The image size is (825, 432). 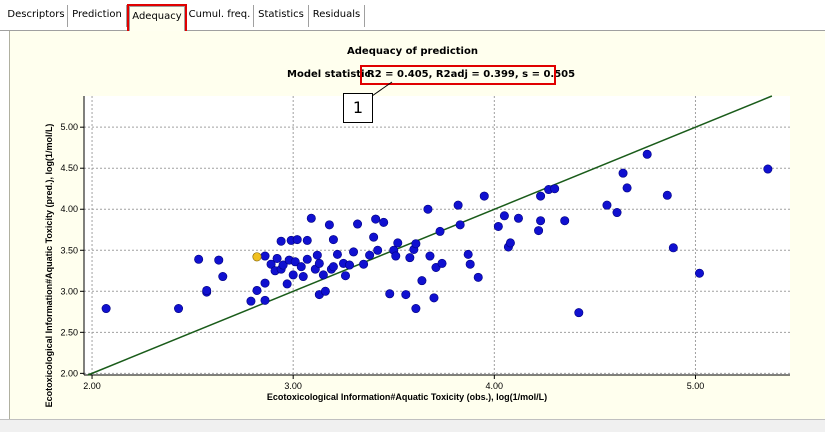 I want to click on tab-prediction: Prediction, so click(x=97, y=16).